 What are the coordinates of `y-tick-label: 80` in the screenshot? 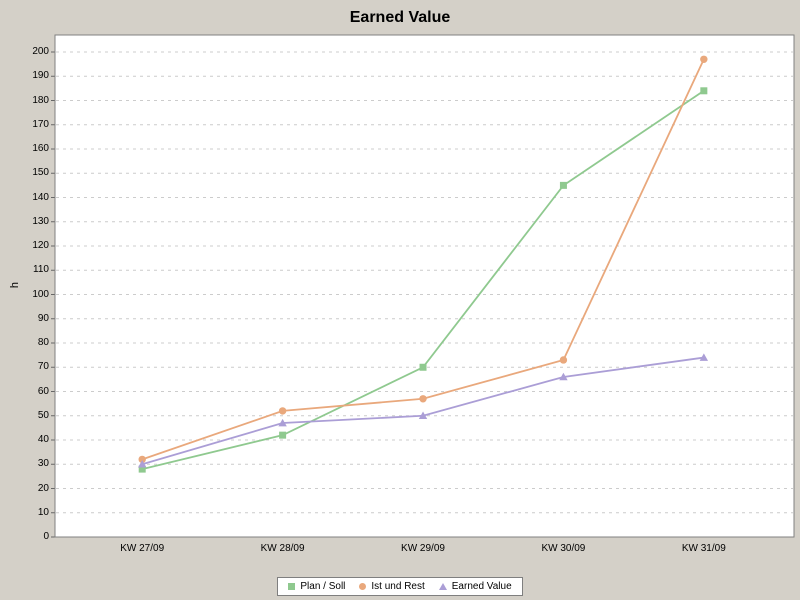 It's located at (43, 342).